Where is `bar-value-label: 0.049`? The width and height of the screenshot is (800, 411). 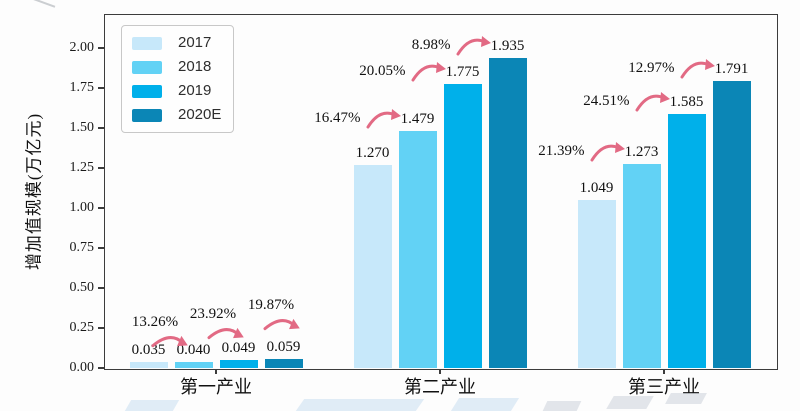
bar-value-label: 0.049 is located at coordinates (238, 348).